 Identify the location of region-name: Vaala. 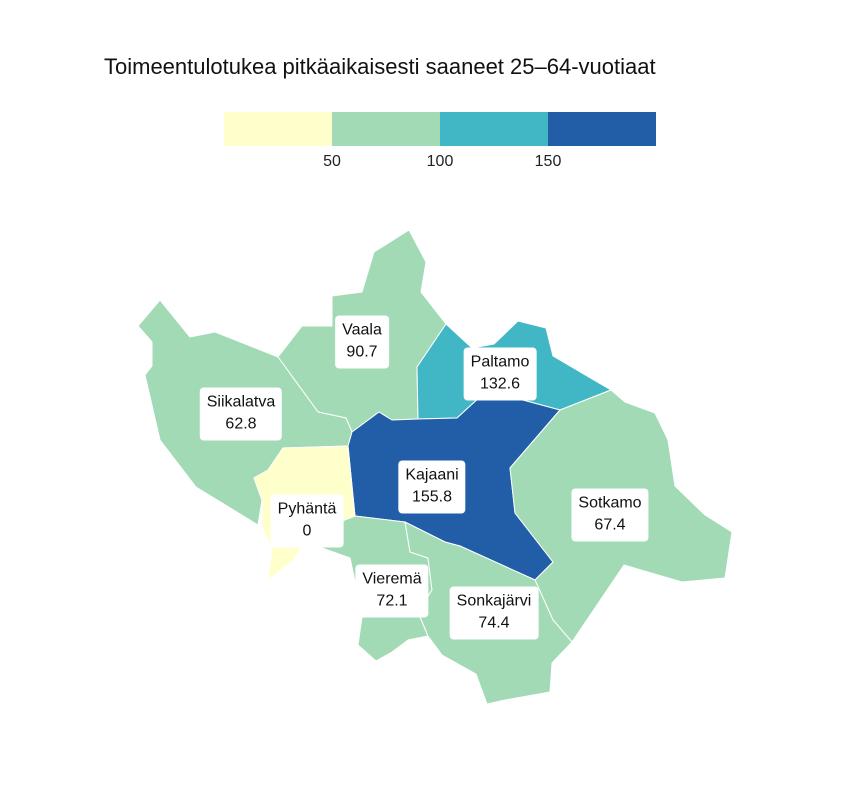
(362, 330).